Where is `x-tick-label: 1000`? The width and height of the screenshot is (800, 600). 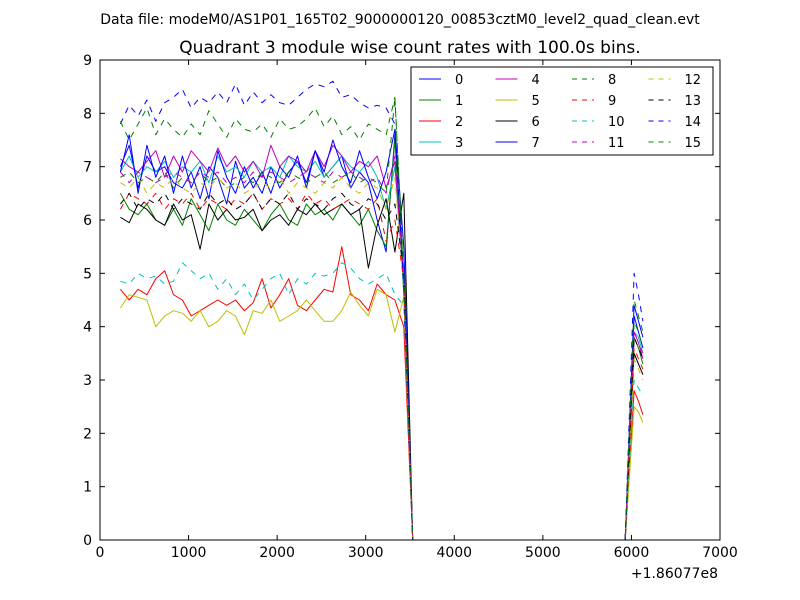 x-tick-label: 1000 is located at coordinates (189, 553).